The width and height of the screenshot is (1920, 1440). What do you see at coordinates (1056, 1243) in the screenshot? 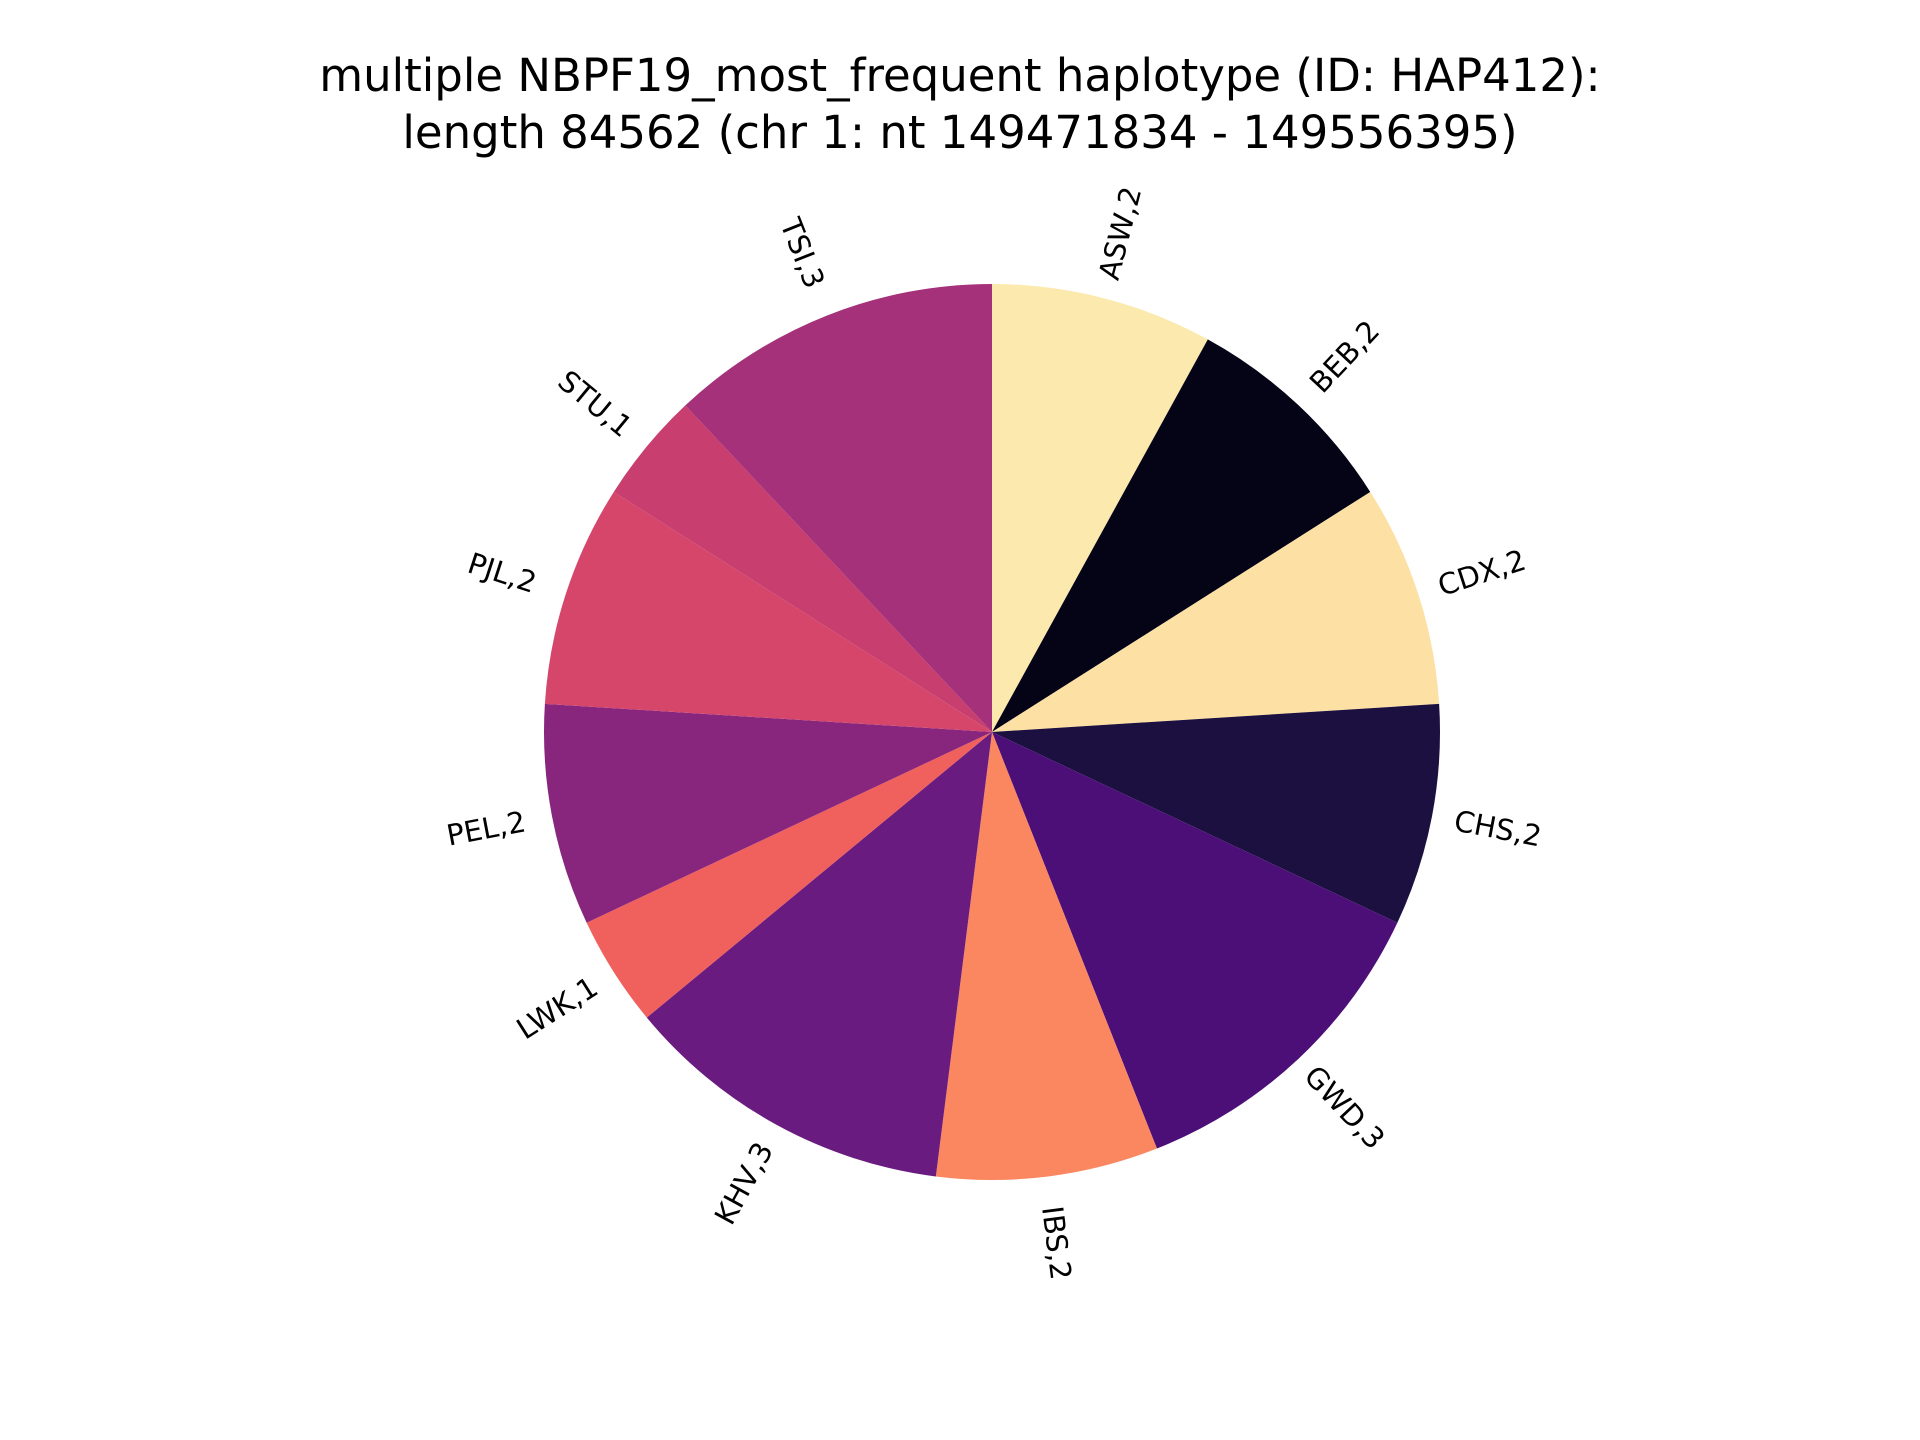
I see `pie-slice-label-ibs: IBS,2` at bounding box center [1056, 1243].